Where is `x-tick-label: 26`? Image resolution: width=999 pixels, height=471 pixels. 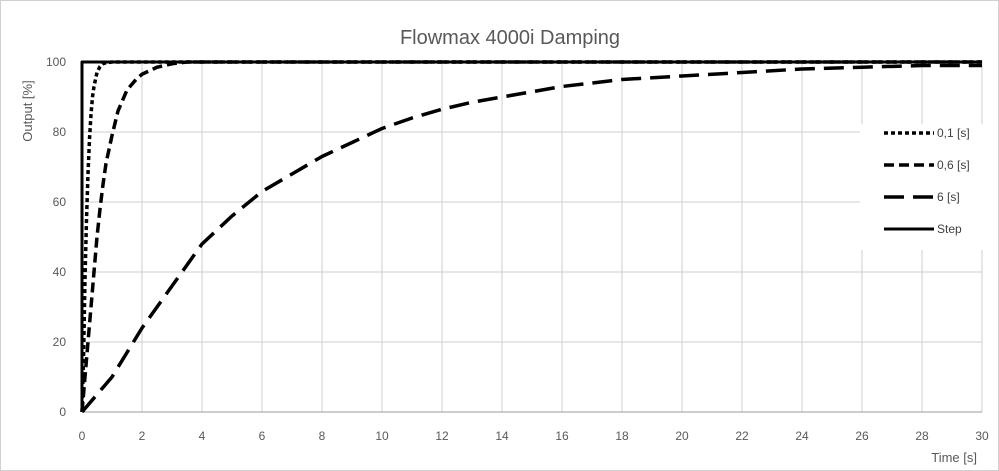
x-tick-label: 26 is located at coordinates (862, 436).